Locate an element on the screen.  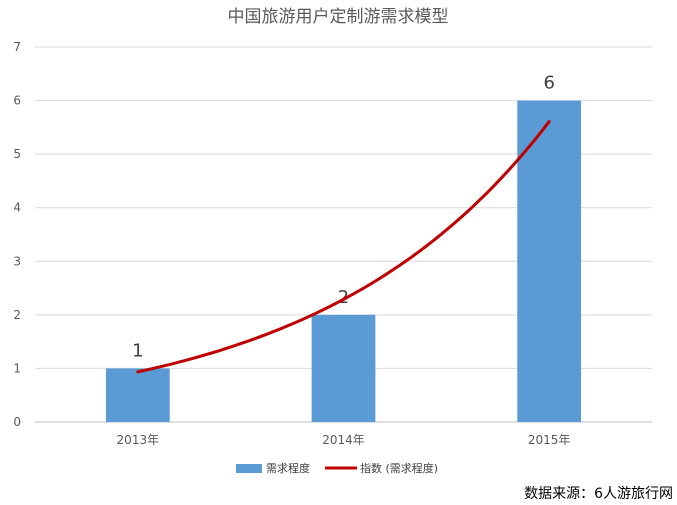
x-tick-label-1: 2014年 is located at coordinates (343, 440).